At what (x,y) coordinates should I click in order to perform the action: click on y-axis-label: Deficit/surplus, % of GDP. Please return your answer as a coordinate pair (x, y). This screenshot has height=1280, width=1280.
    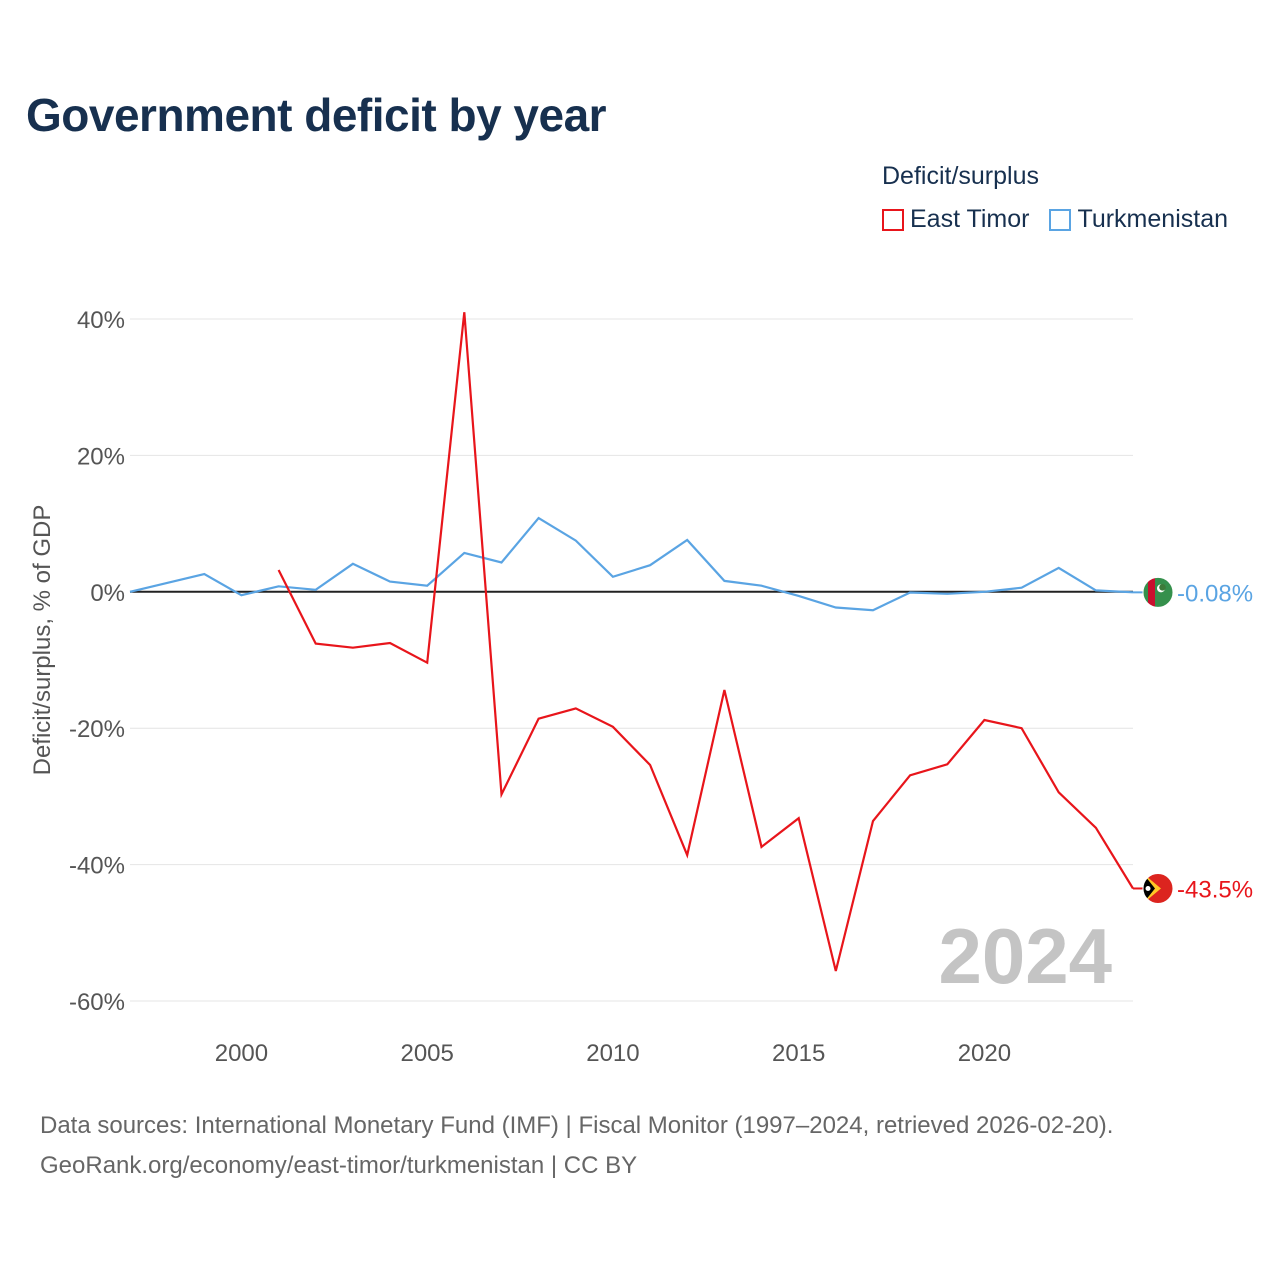
    Looking at the image, I should click on (42, 640).